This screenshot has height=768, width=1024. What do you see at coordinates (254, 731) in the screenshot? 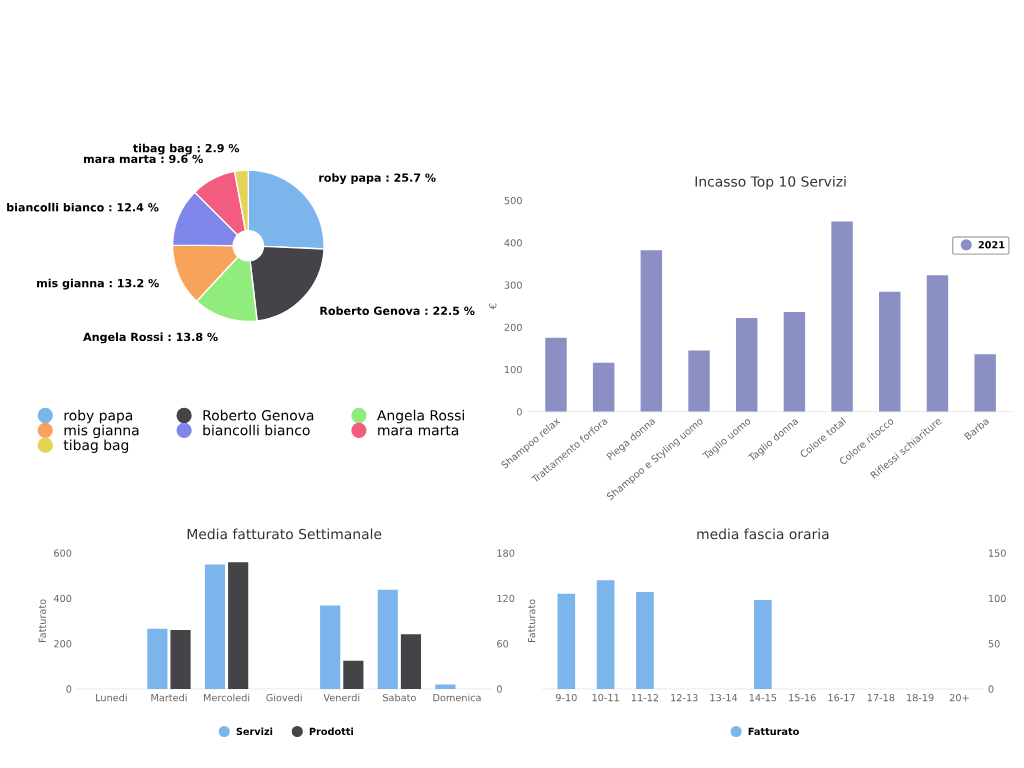
I see `legend-label: Servizi` at bounding box center [254, 731].